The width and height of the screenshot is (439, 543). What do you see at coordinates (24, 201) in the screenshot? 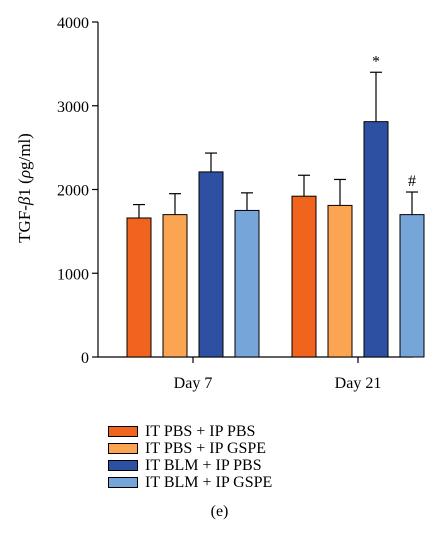
I see `y-axis-label-beta: β` at bounding box center [24, 201].